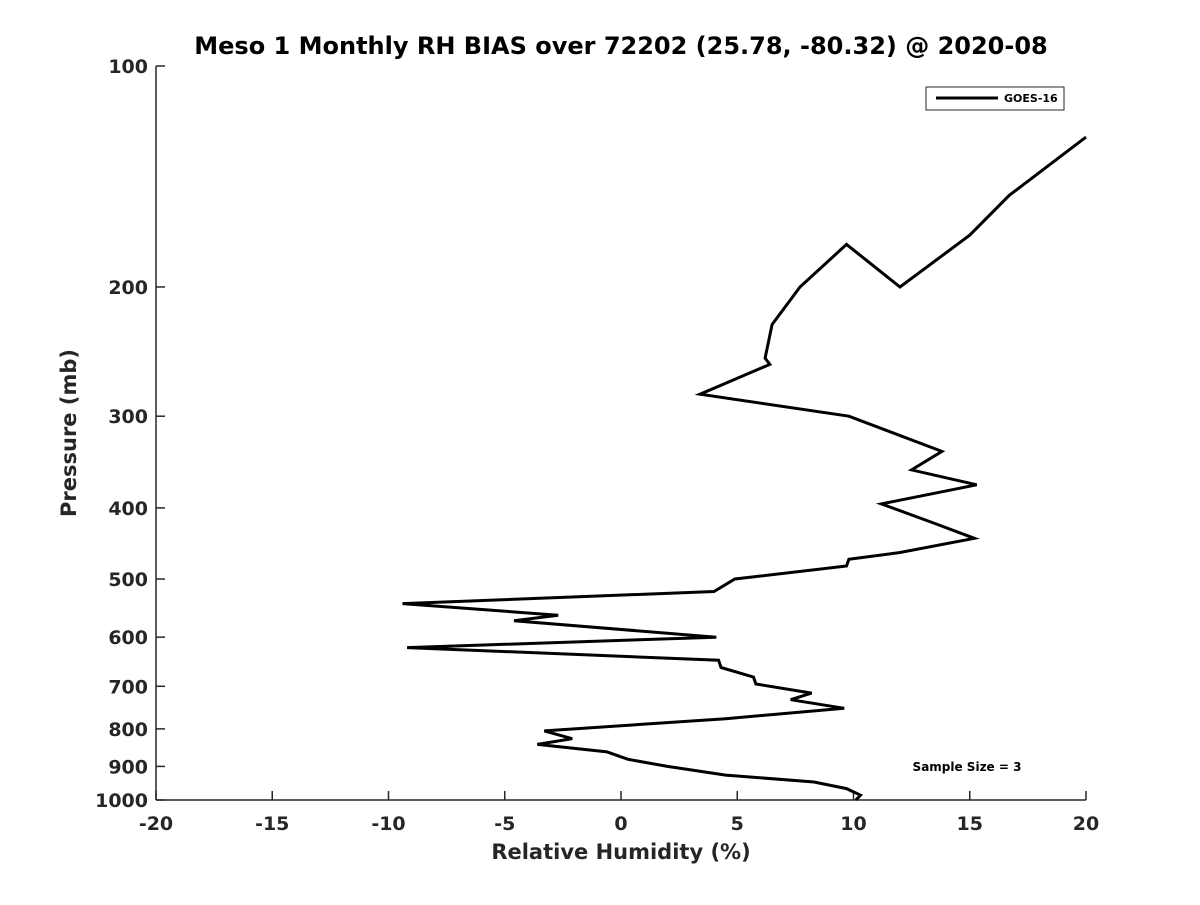  I want to click on x-tick-label: 15, so click(970, 824).